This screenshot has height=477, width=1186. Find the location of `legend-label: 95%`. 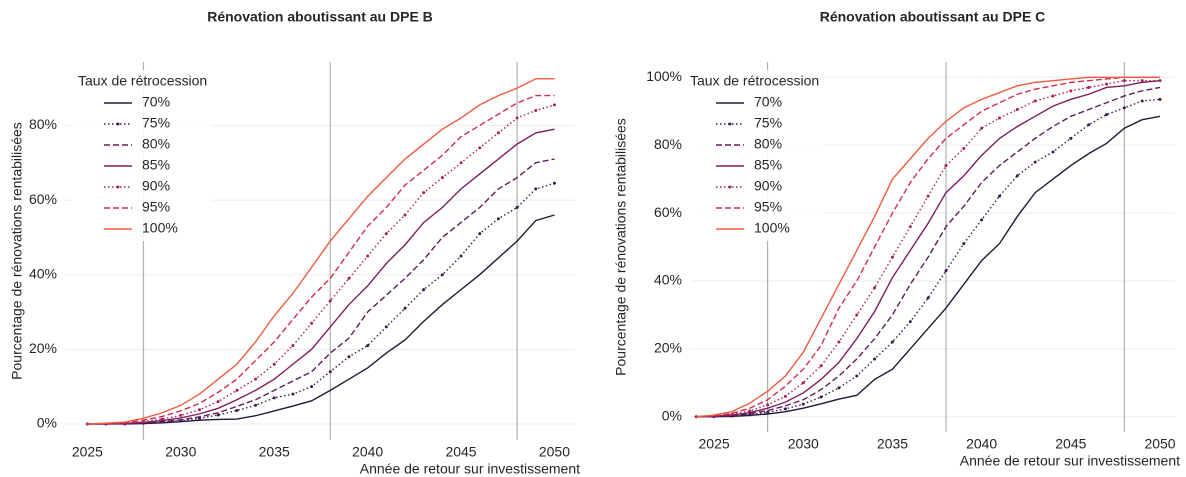

legend-label: 95% is located at coordinates (156, 207).